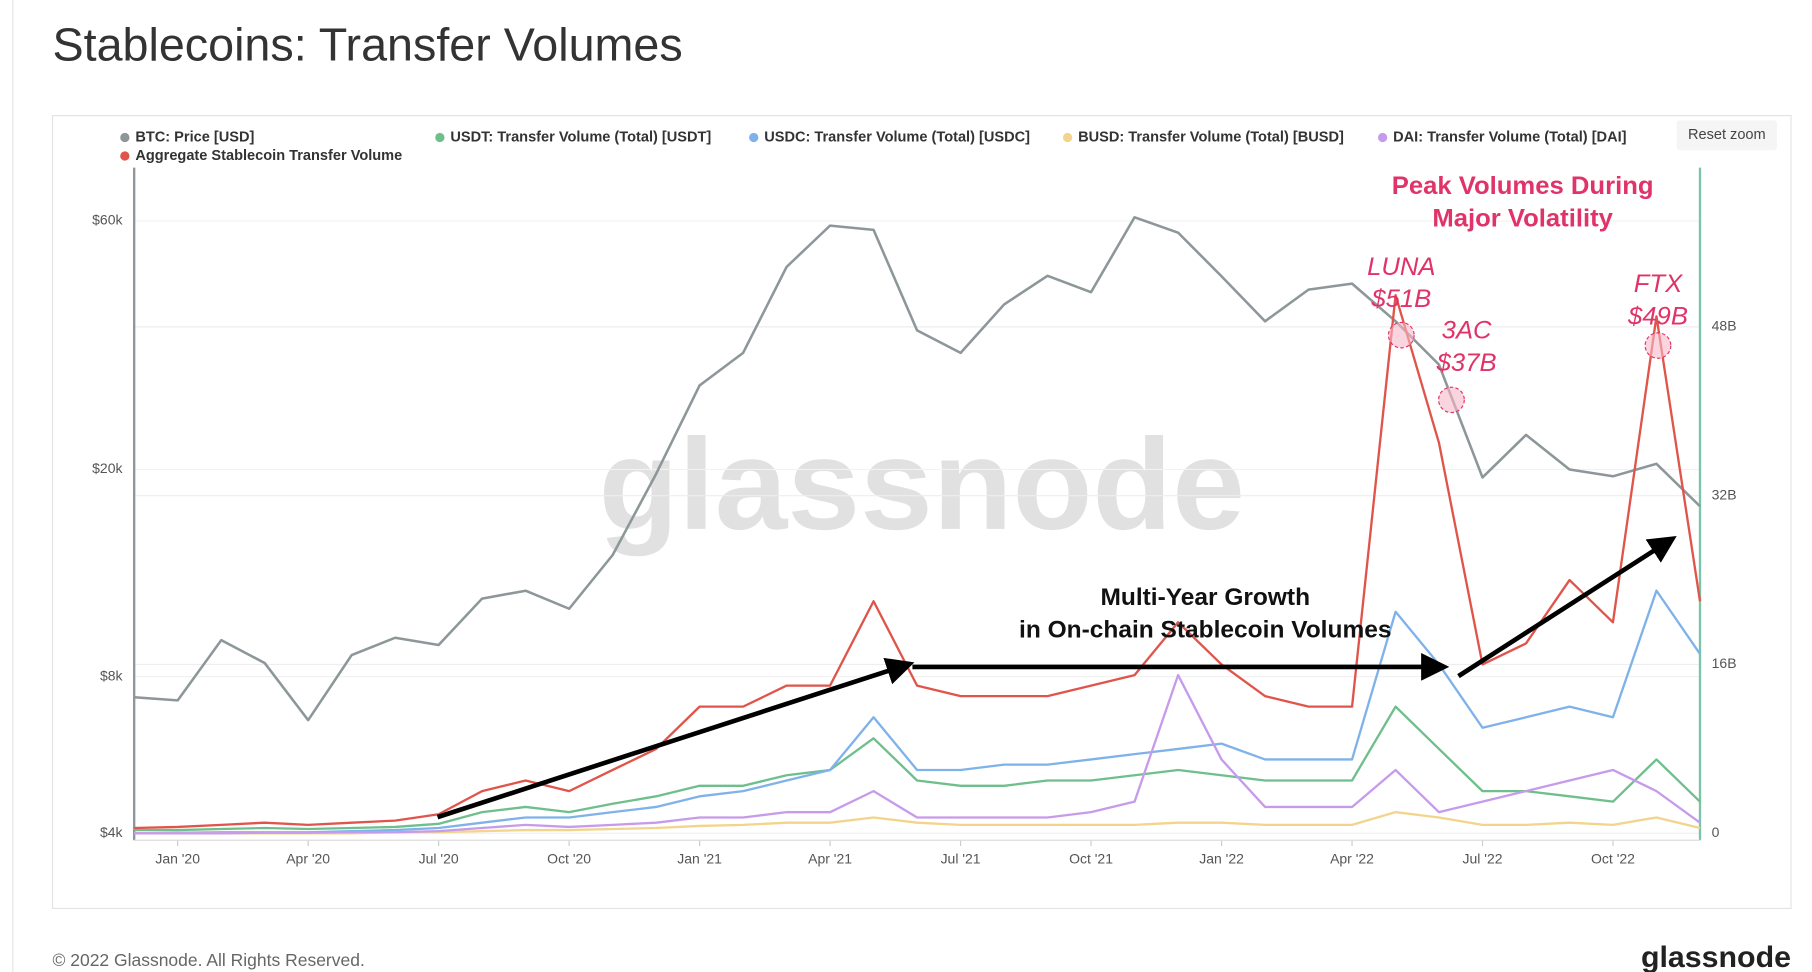 The height and width of the screenshot is (972, 1812). What do you see at coordinates (1724, 326) in the screenshot?
I see `y2-tick-label: 48B` at bounding box center [1724, 326].